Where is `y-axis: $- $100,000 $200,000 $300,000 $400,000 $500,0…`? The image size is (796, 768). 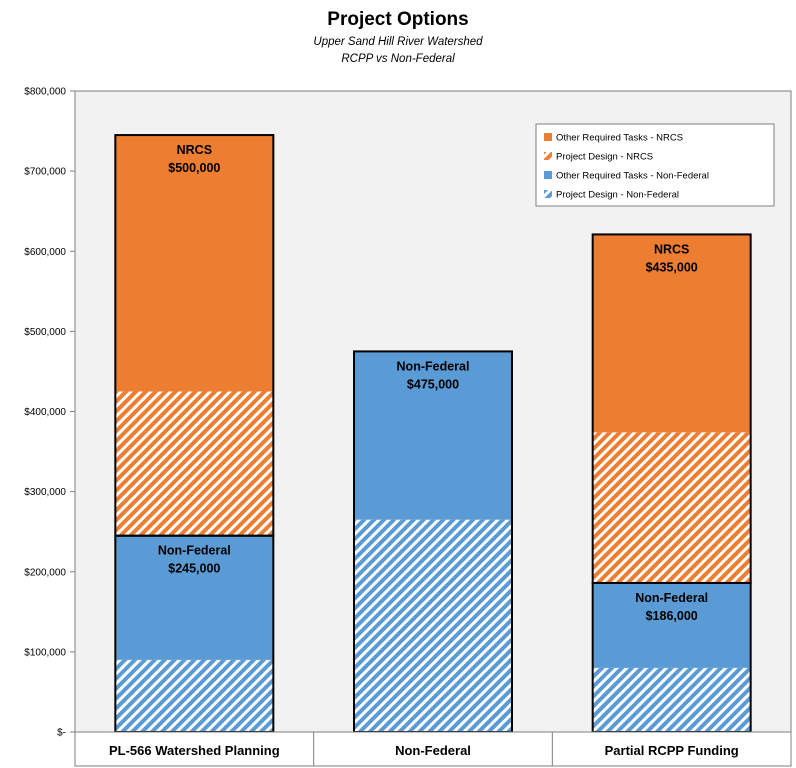
y-axis: $- $100,000 $200,000 $300,000 $400,000 $500,0… is located at coordinates (49, 413).